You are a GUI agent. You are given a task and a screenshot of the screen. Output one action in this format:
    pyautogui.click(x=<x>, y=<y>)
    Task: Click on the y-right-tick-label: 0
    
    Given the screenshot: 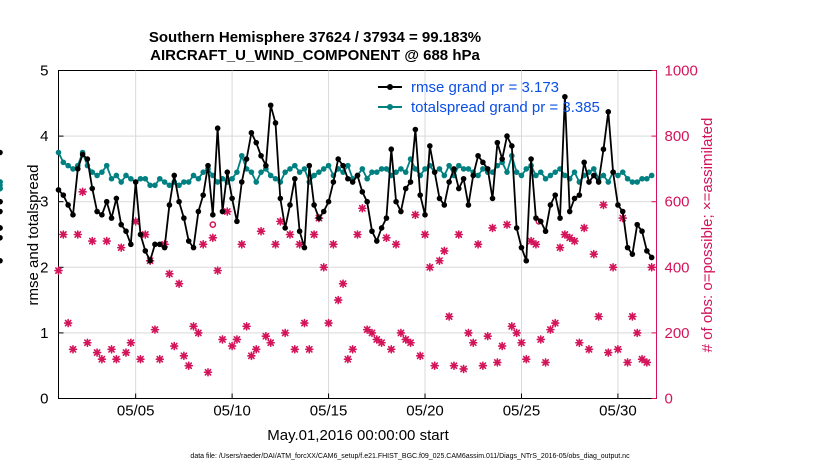 What is the action you would take?
    pyautogui.click(x=669, y=399)
    